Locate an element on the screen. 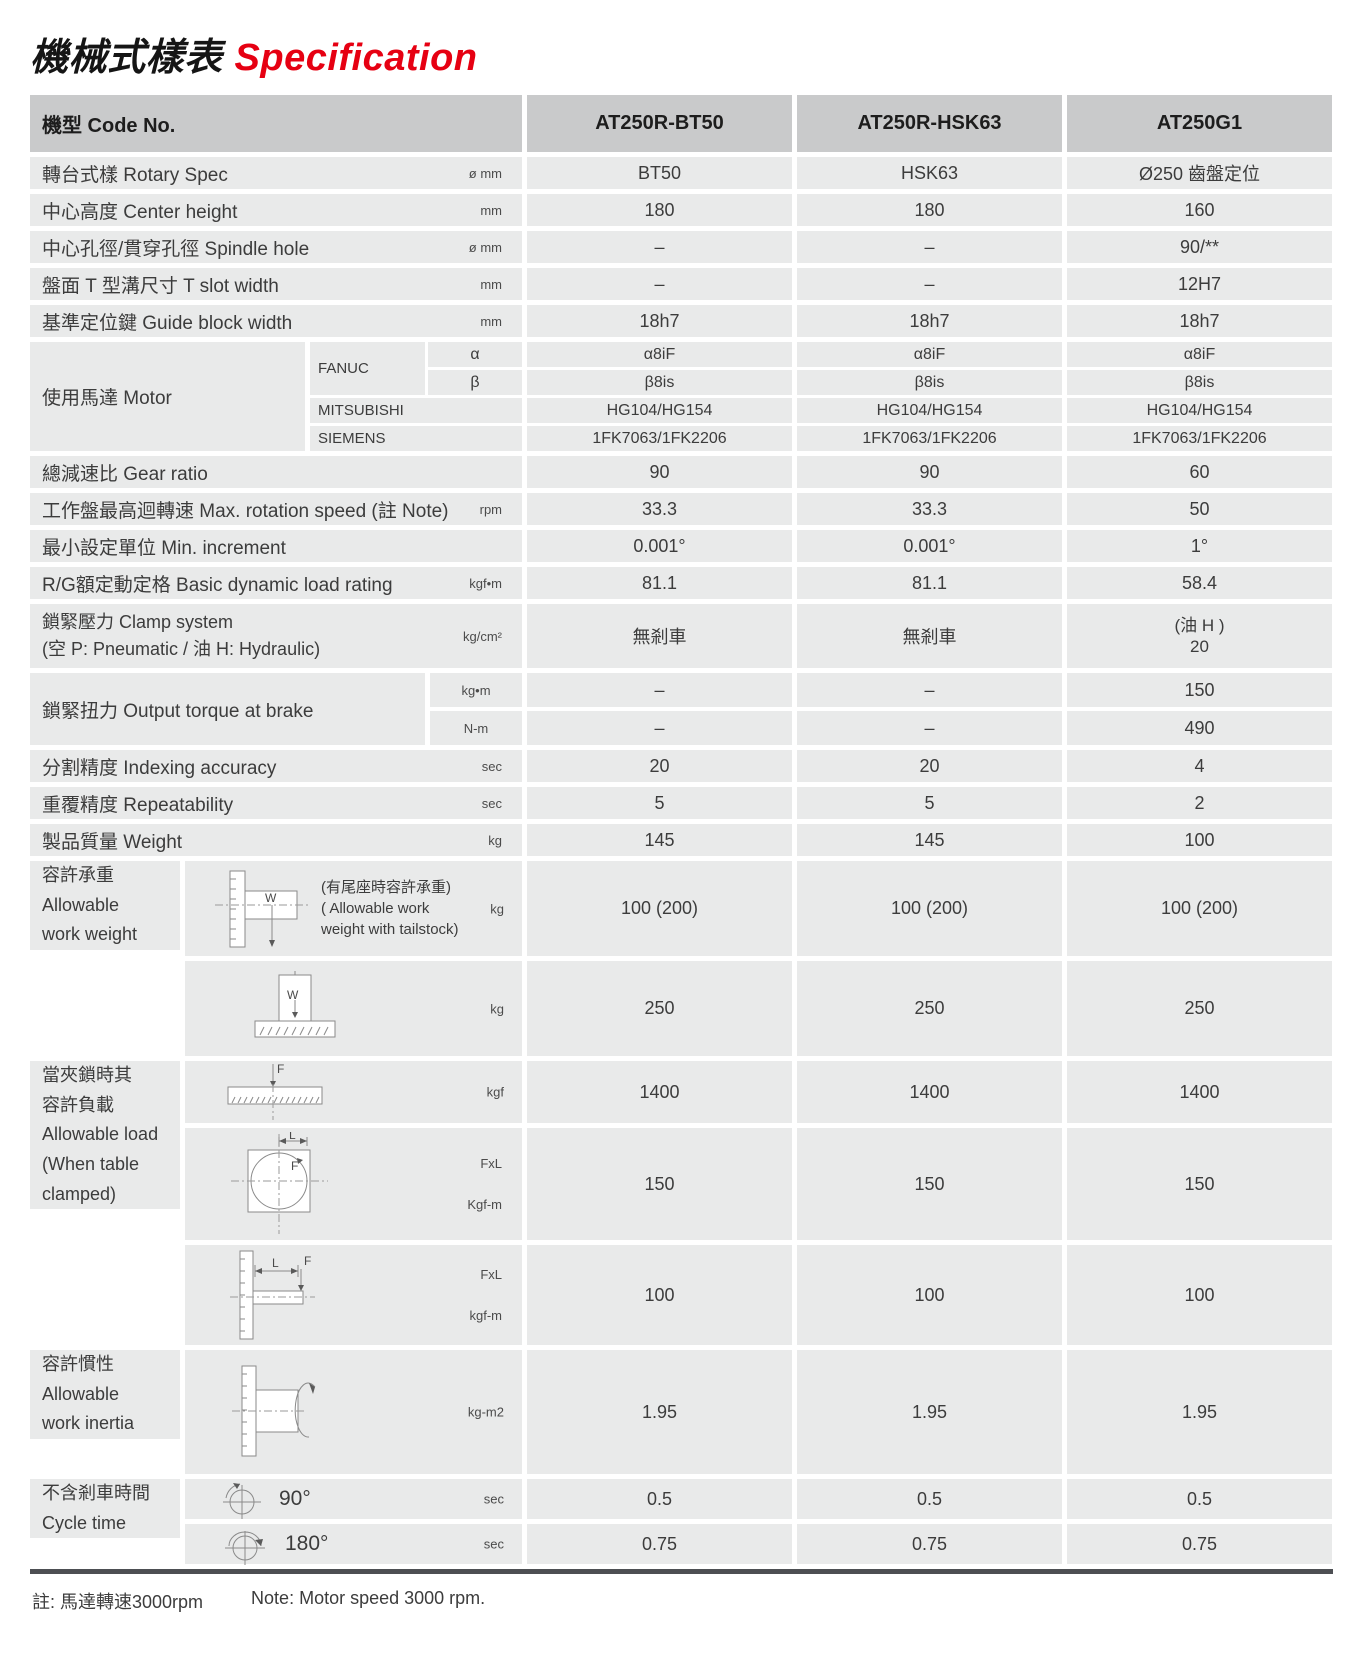  rotating-inertia-icon is located at coordinates (274, 1411).